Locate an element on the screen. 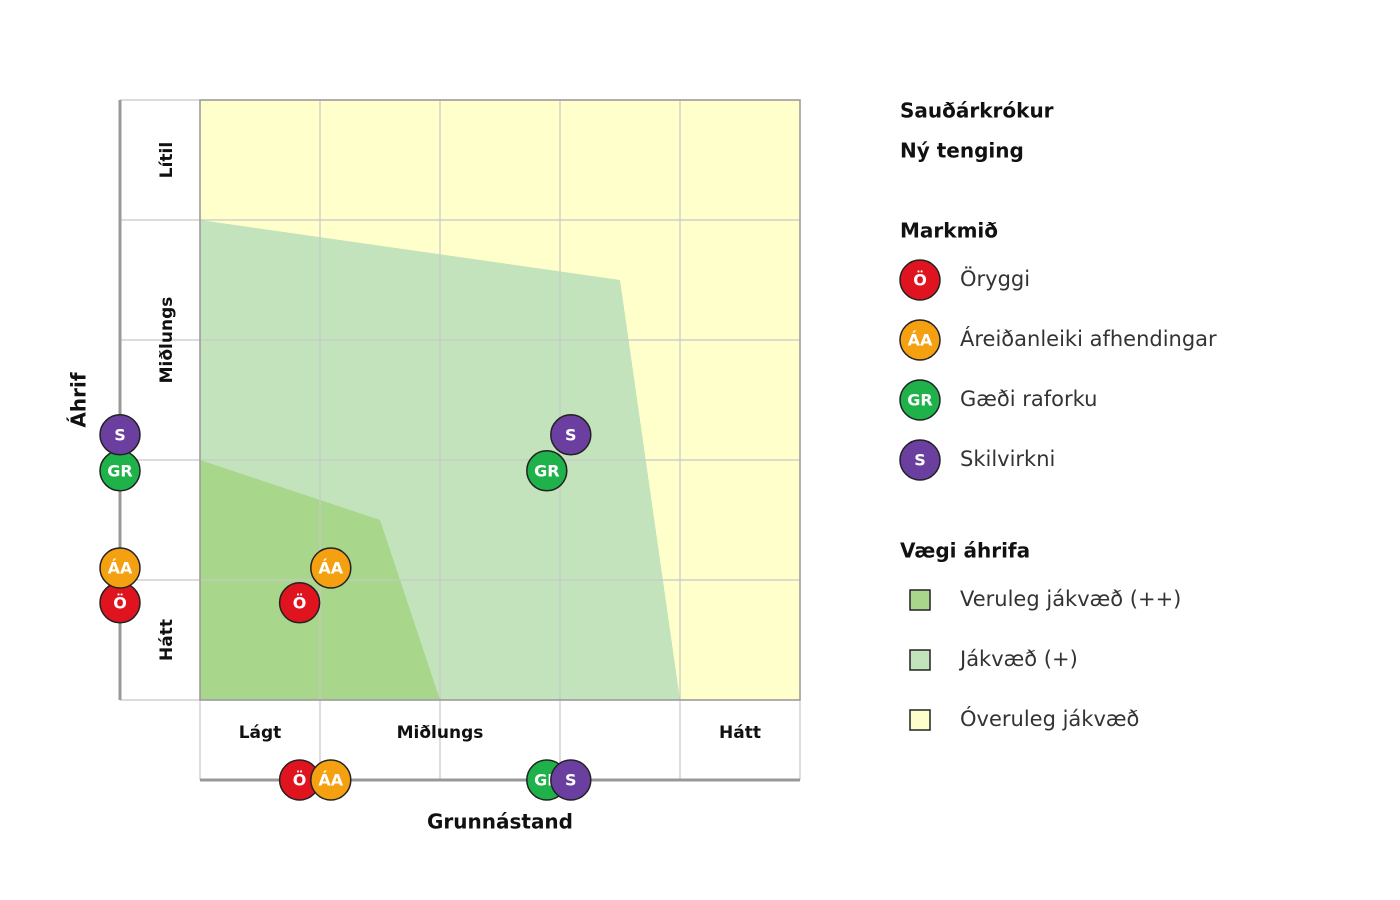  y-projection: S is located at coordinates (120, 435).